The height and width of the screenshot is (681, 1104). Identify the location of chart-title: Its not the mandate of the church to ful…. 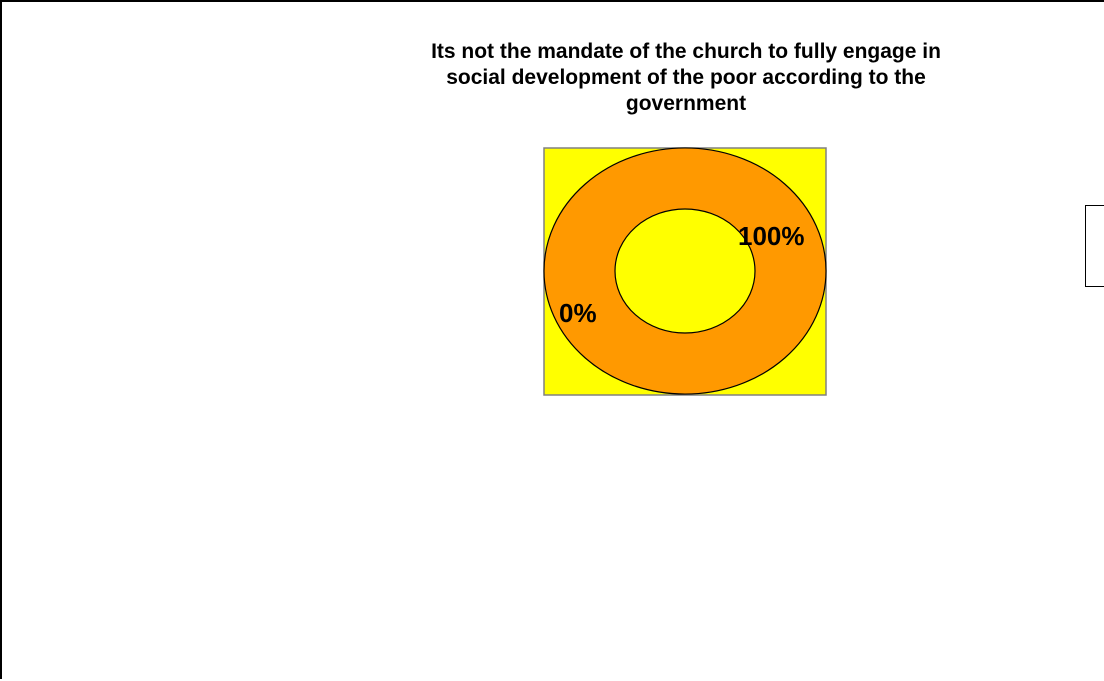
(686, 78).